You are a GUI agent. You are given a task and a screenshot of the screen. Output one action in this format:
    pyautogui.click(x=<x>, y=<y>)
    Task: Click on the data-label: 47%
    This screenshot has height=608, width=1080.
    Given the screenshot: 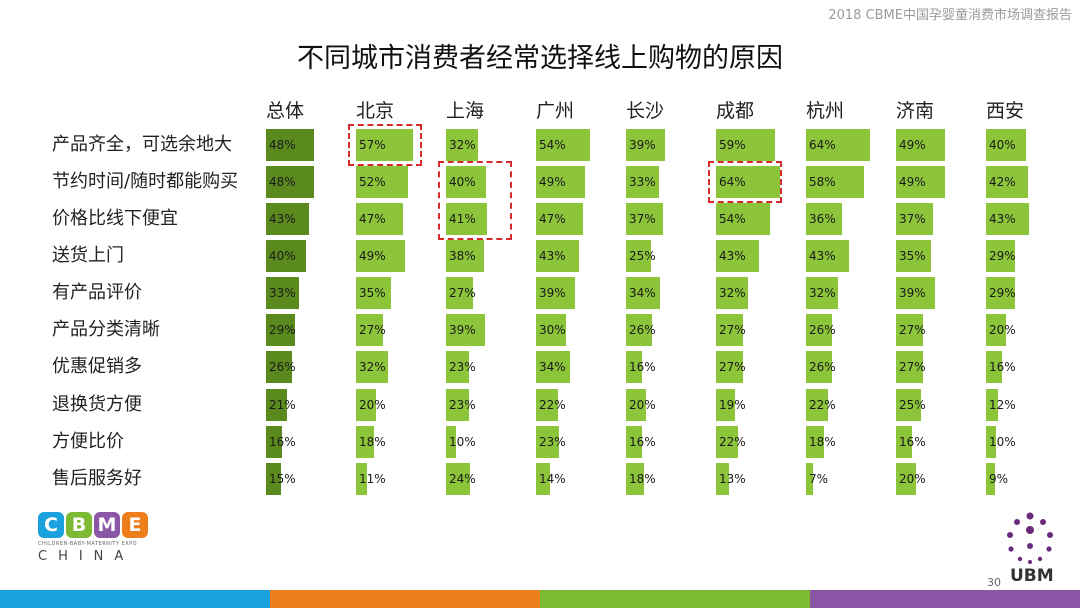 What is the action you would take?
    pyautogui.click(x=372, y=219)
    